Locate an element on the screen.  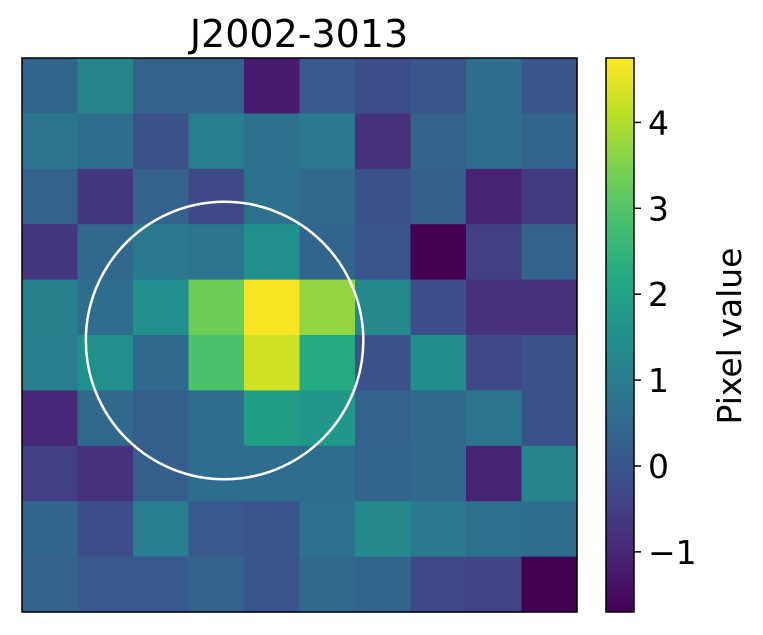
colorbar-tick-label: 1 is located at coordinates (658, 380).